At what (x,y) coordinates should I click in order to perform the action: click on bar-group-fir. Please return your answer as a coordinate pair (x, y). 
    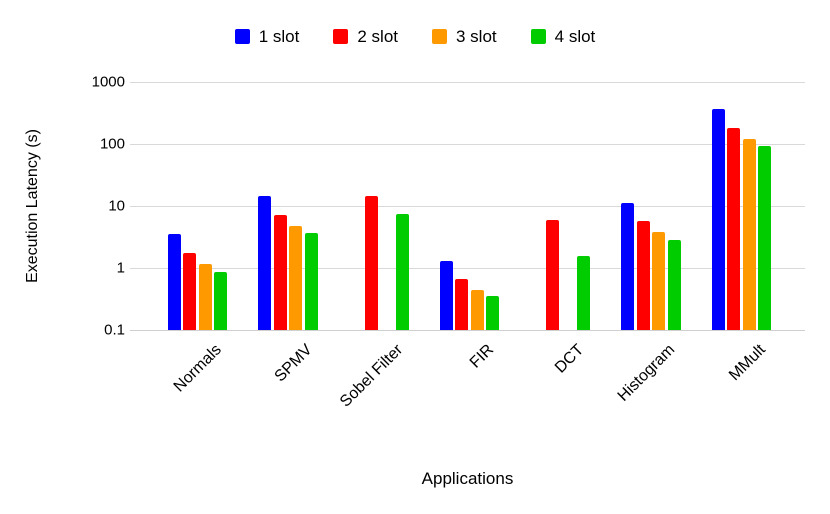
    Looking at the image, I should click on (469, 206).